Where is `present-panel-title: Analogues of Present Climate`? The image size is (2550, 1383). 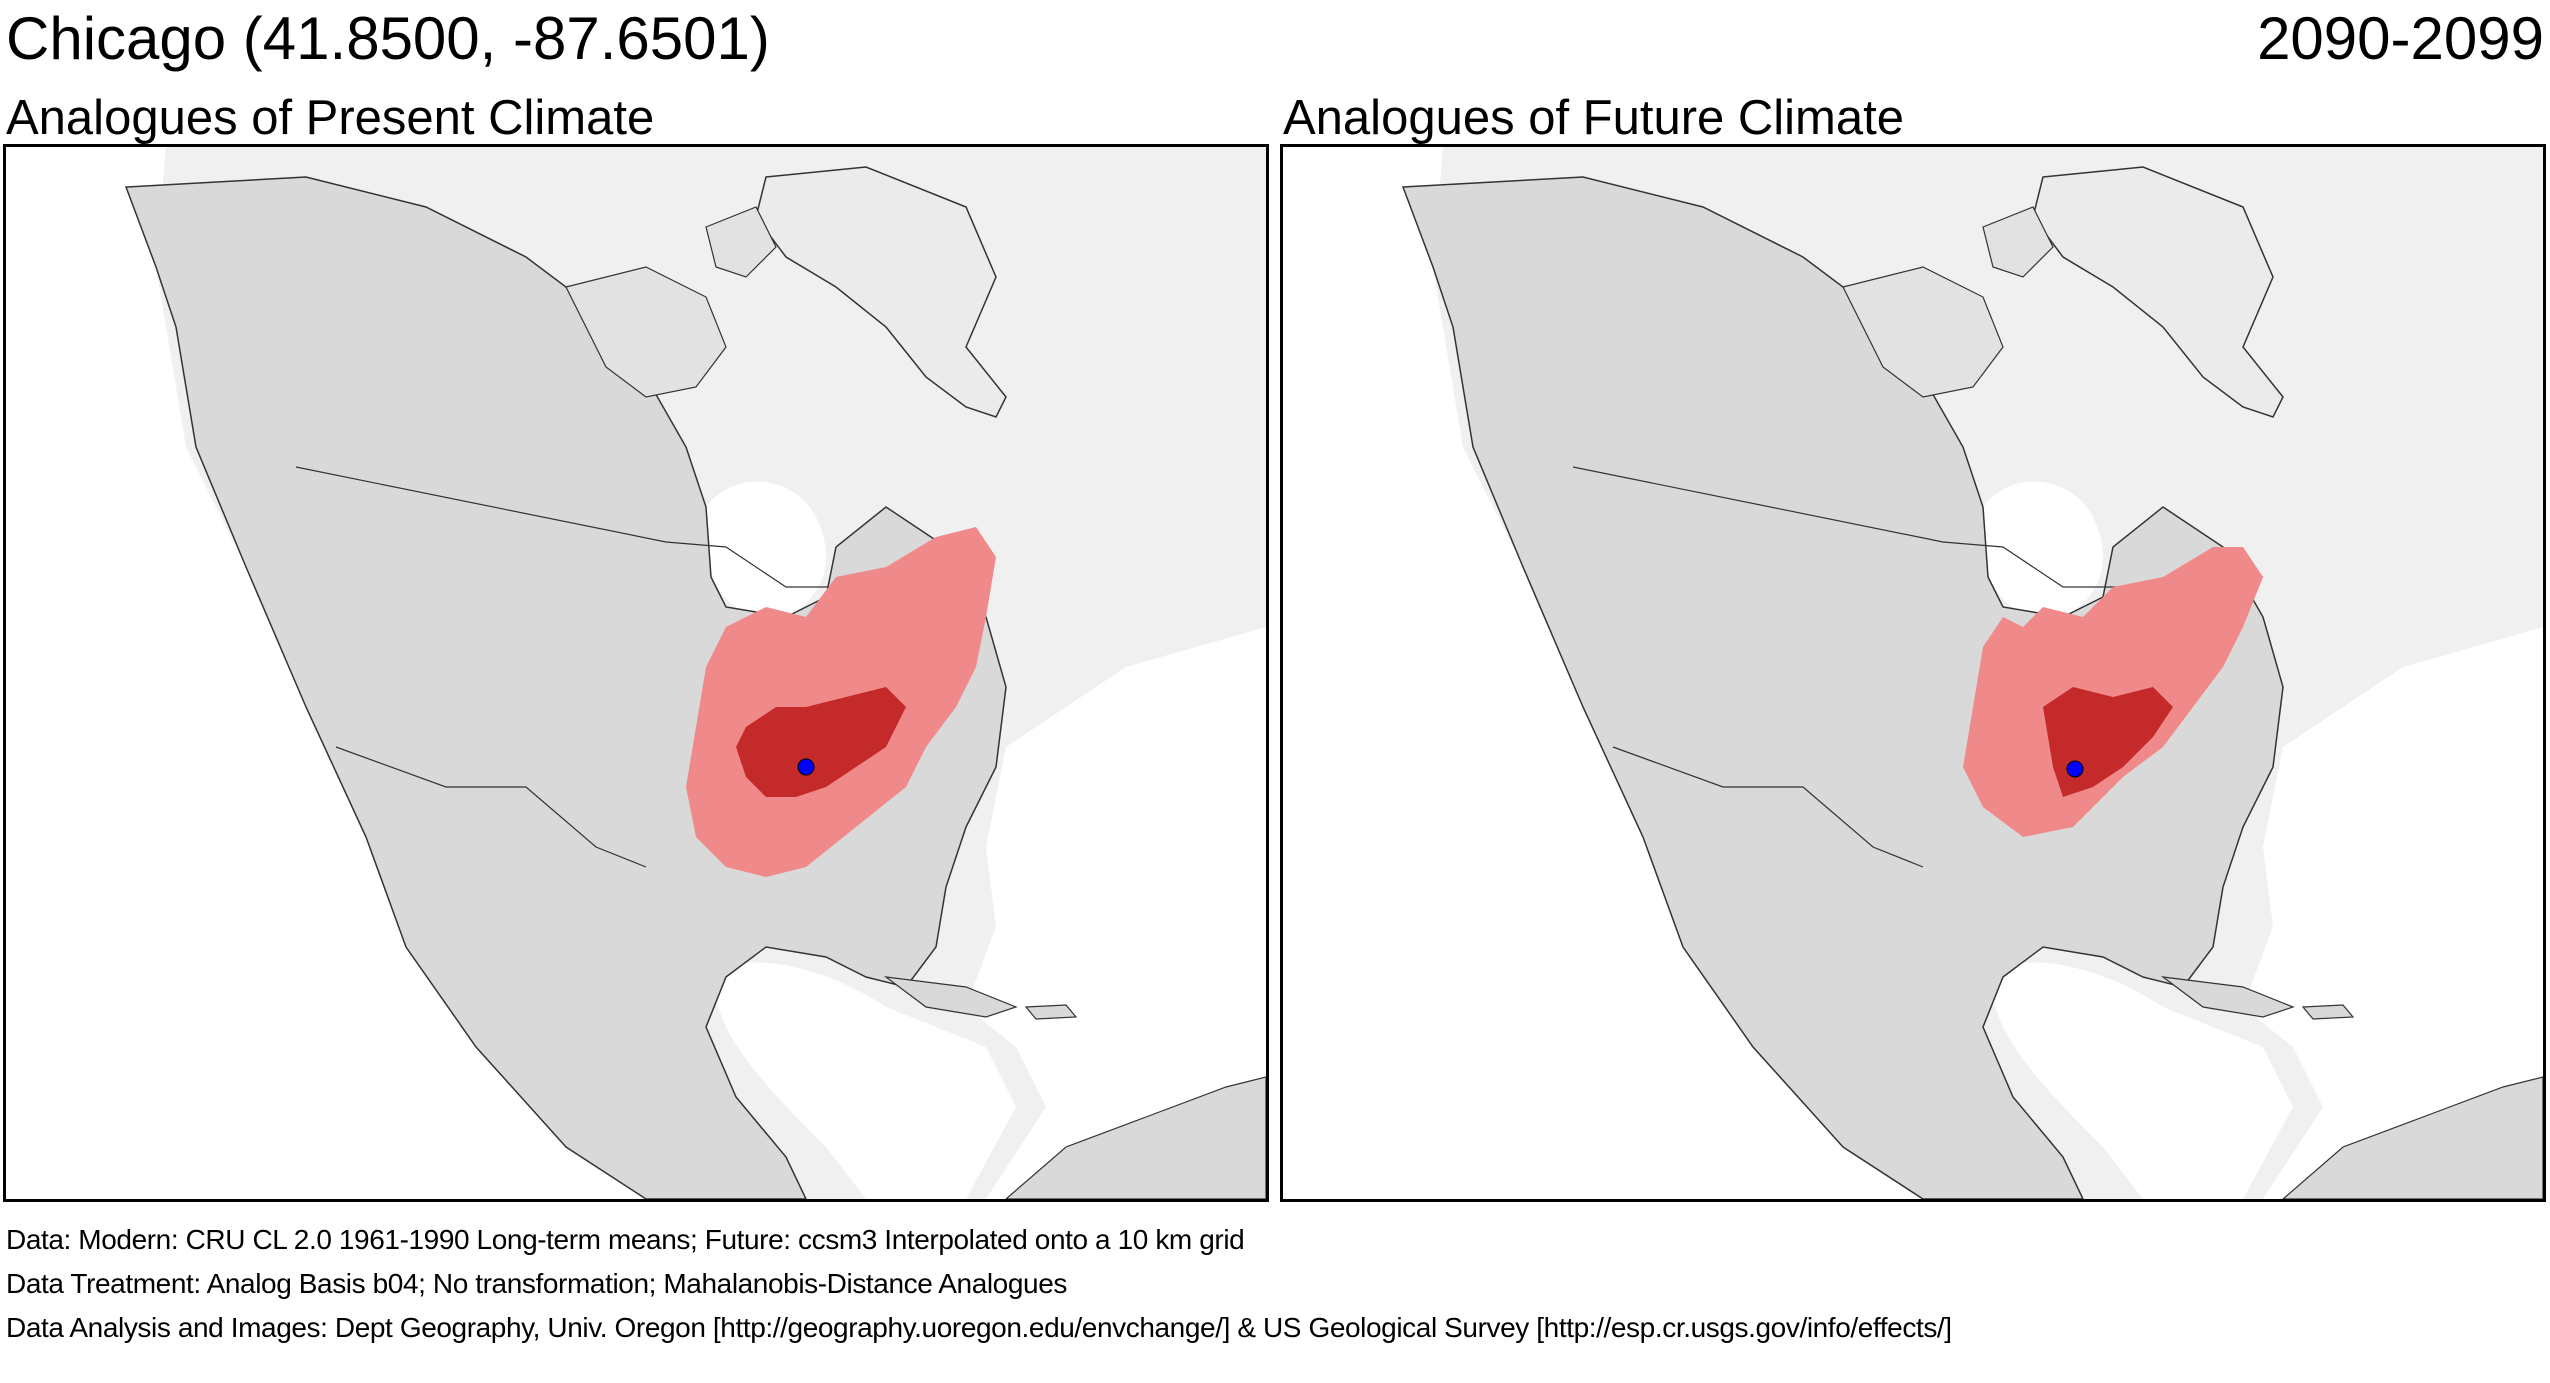 present-panel-title: Analogues of Present Climate is located at coordinates (330, 118).